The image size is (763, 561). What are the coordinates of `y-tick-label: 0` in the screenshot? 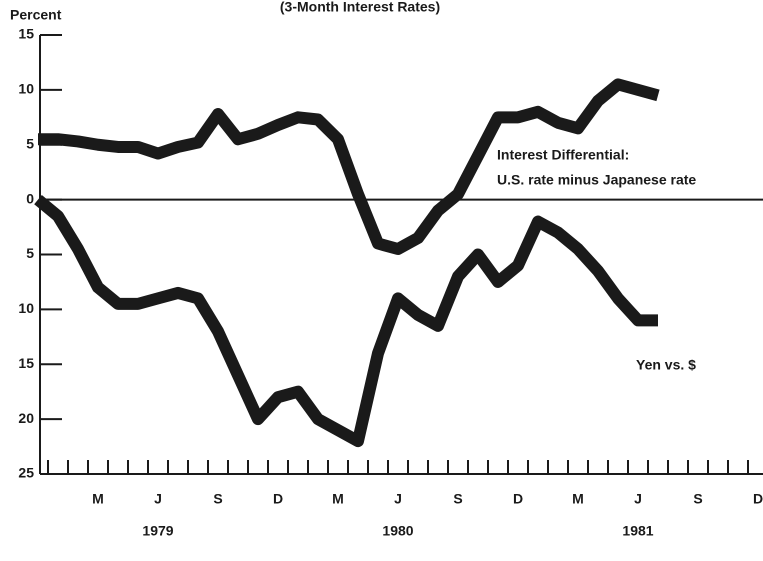 It's located at (30, 198).